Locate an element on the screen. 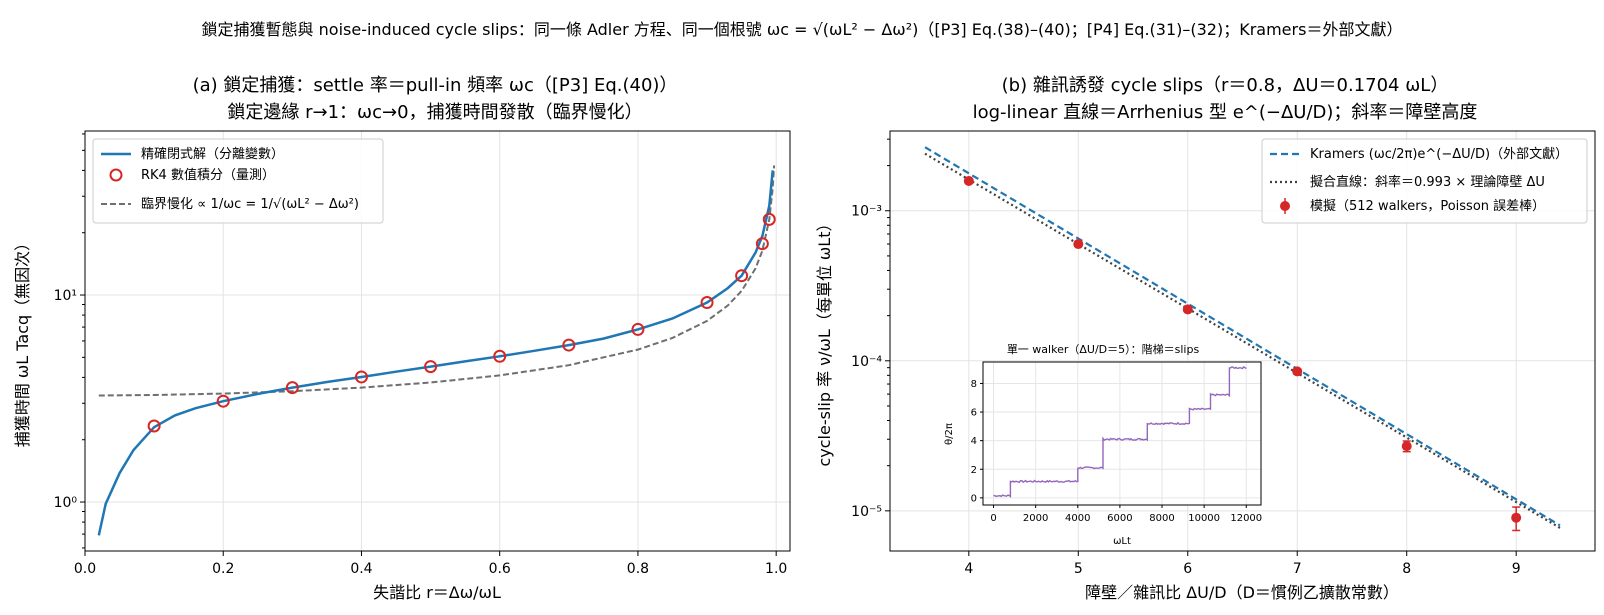 This screenshot has height=615, width=1604. x-tick-label: 8 is located at coordinates (1406, 569).